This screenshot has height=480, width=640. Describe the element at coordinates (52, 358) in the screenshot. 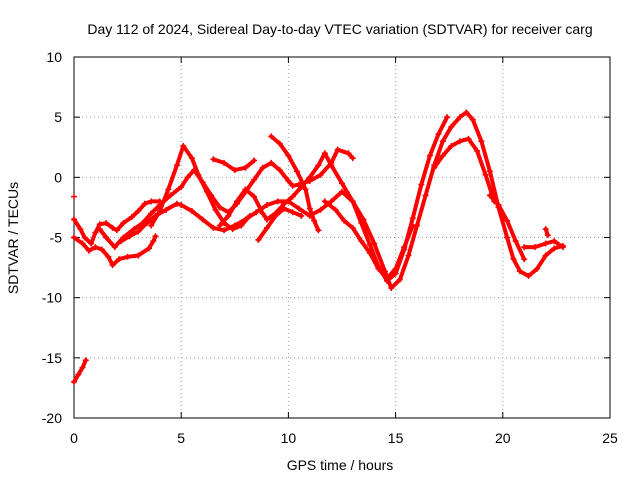

I see `y-tick-label: -15` at that location.